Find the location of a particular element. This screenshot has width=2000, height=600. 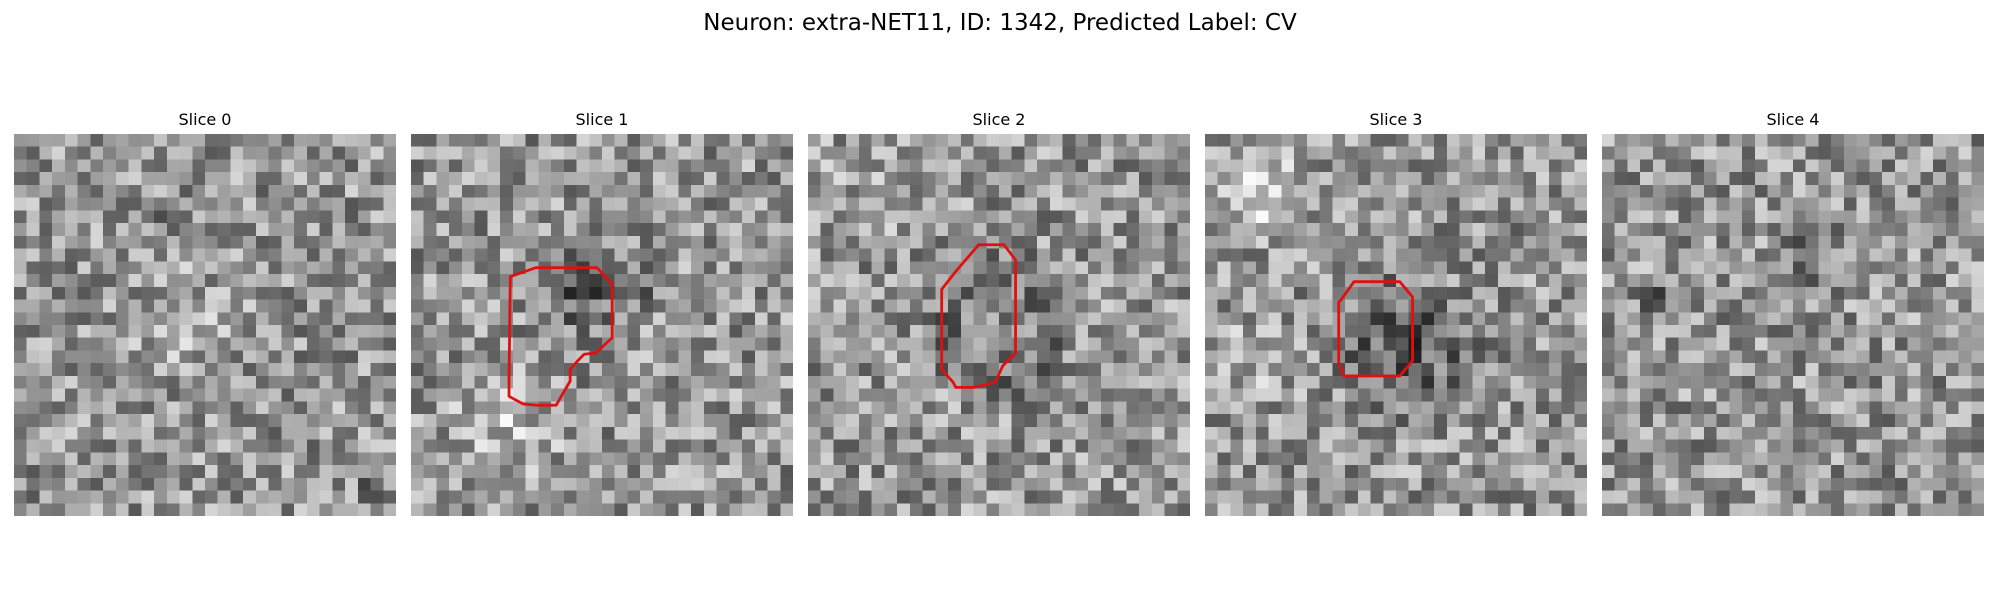

slice-title: Slice 1 is located at coordinates (602, 119).